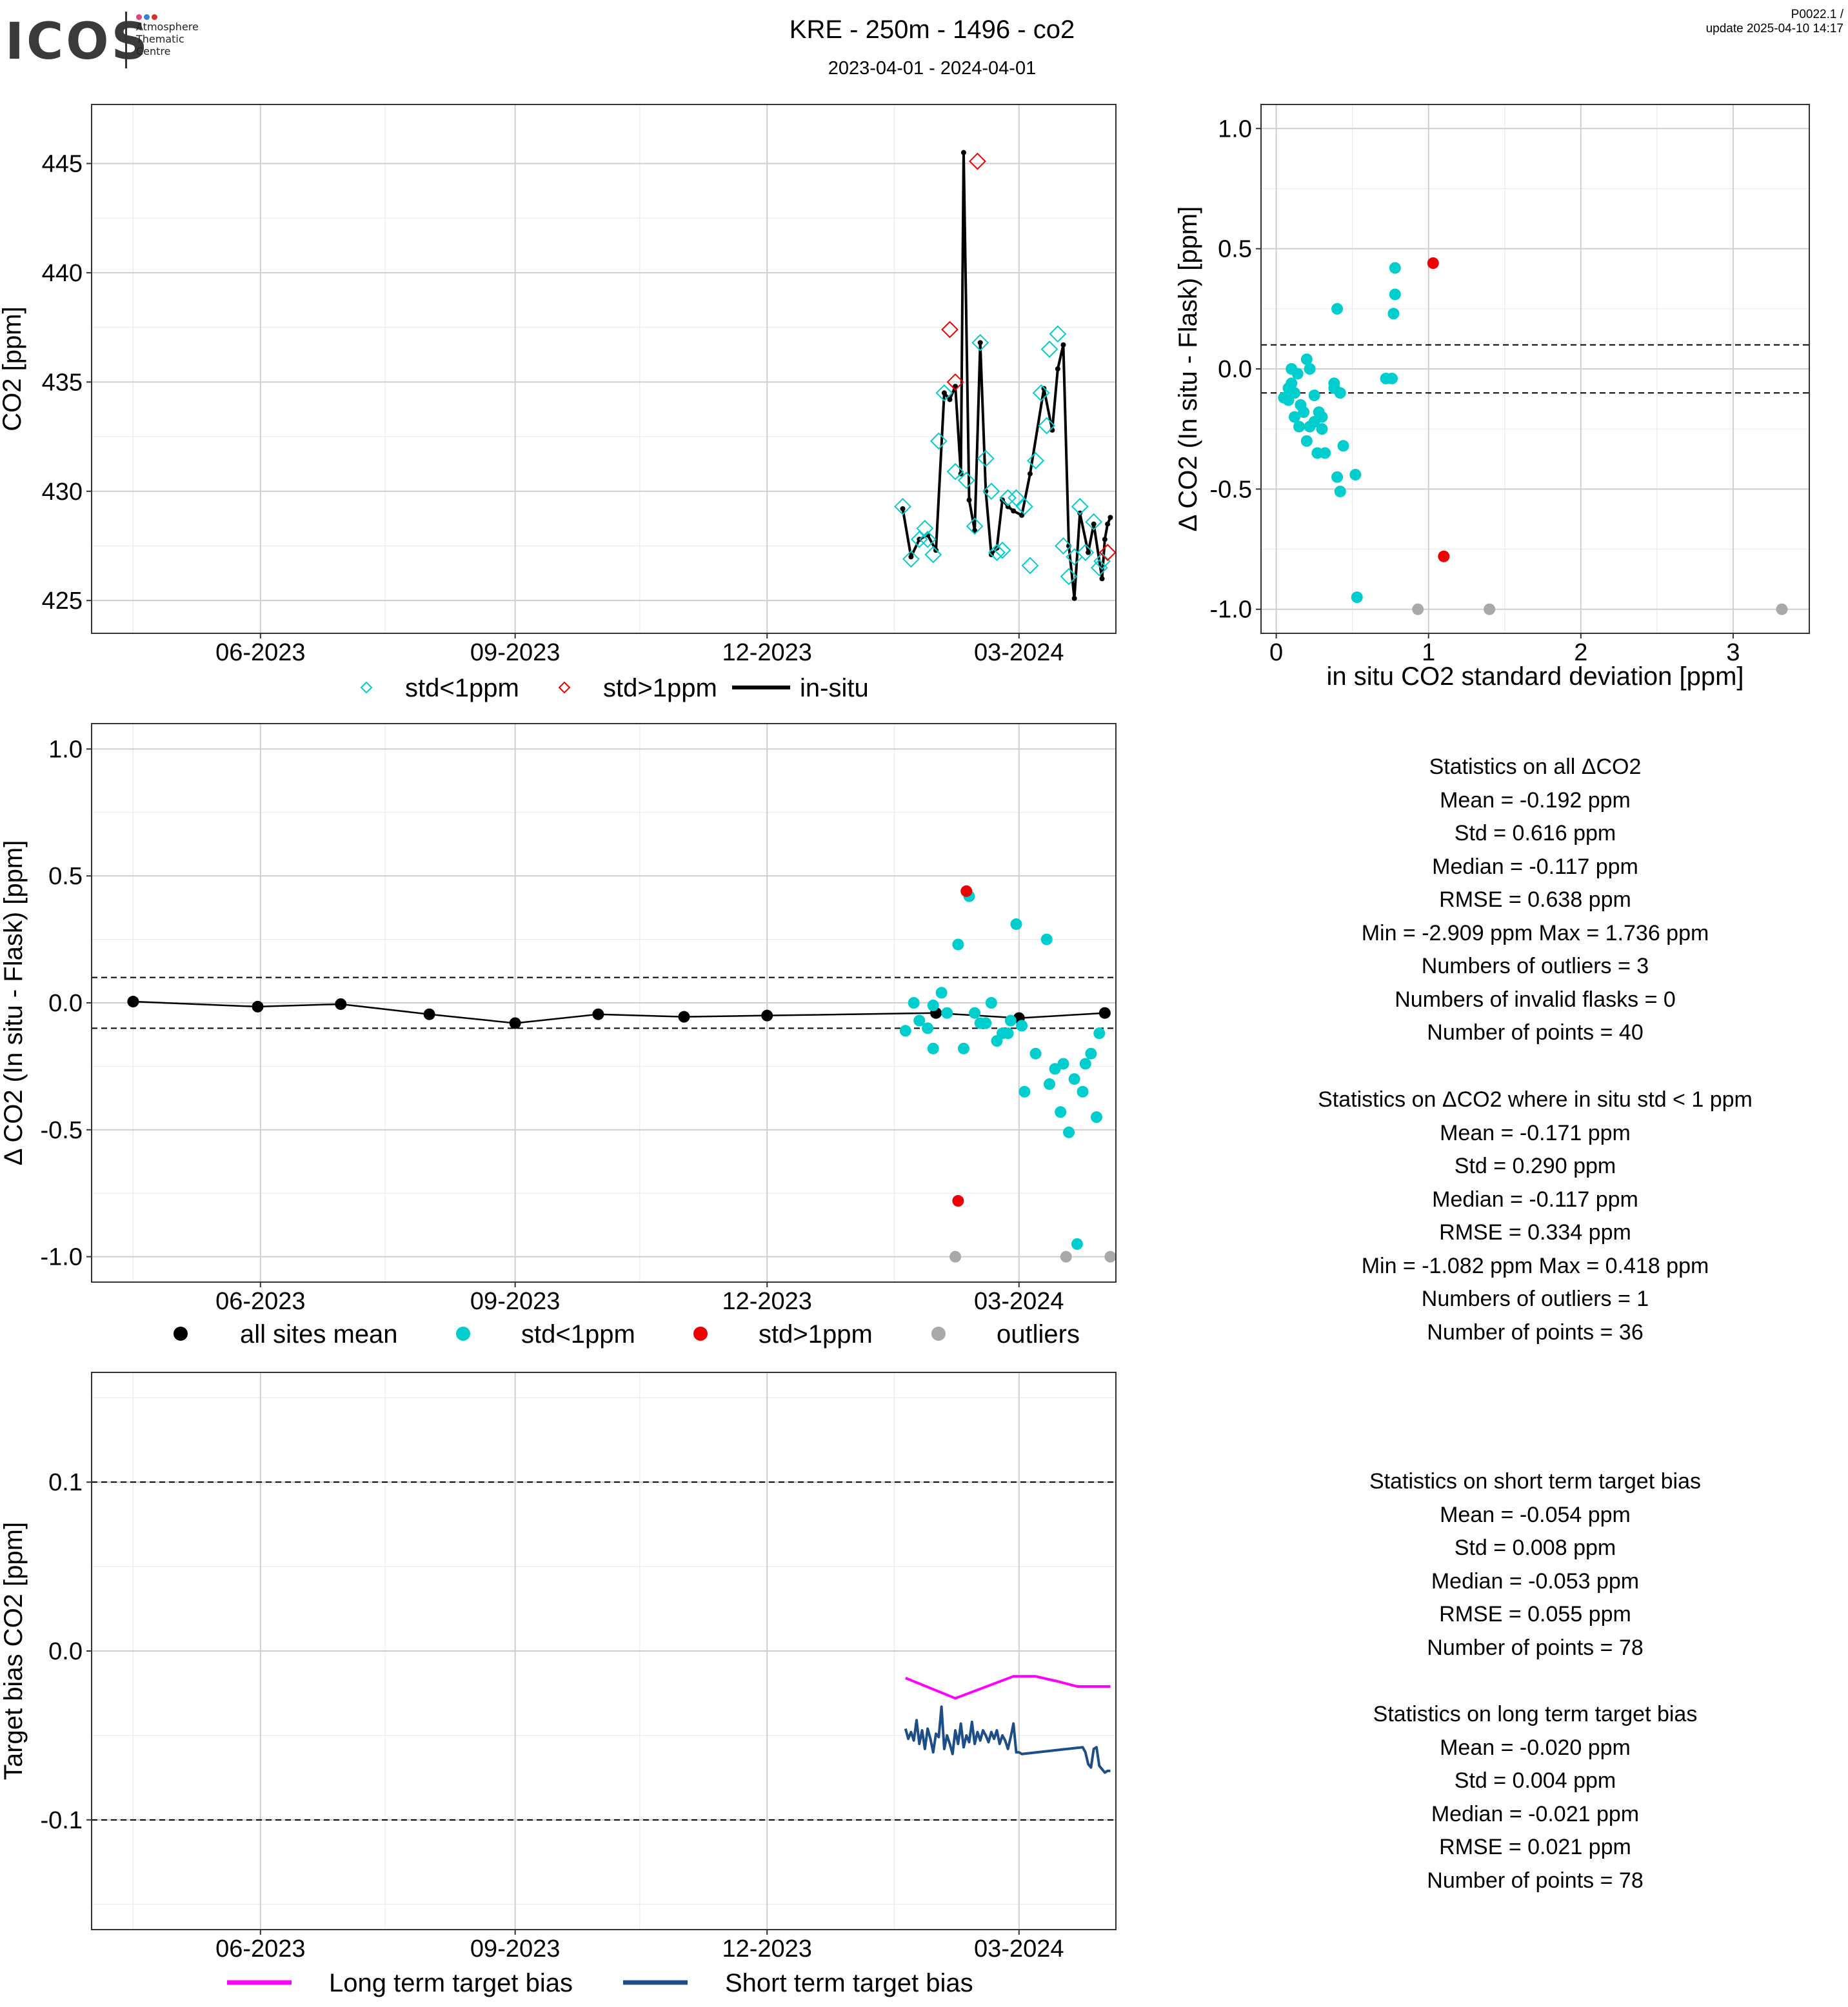  What do you see at coordinates (1535, 1847) in the screenshot?
I see `stats-line: RMSE = 0.021 ppm` at bounding box center [1535, 1847].